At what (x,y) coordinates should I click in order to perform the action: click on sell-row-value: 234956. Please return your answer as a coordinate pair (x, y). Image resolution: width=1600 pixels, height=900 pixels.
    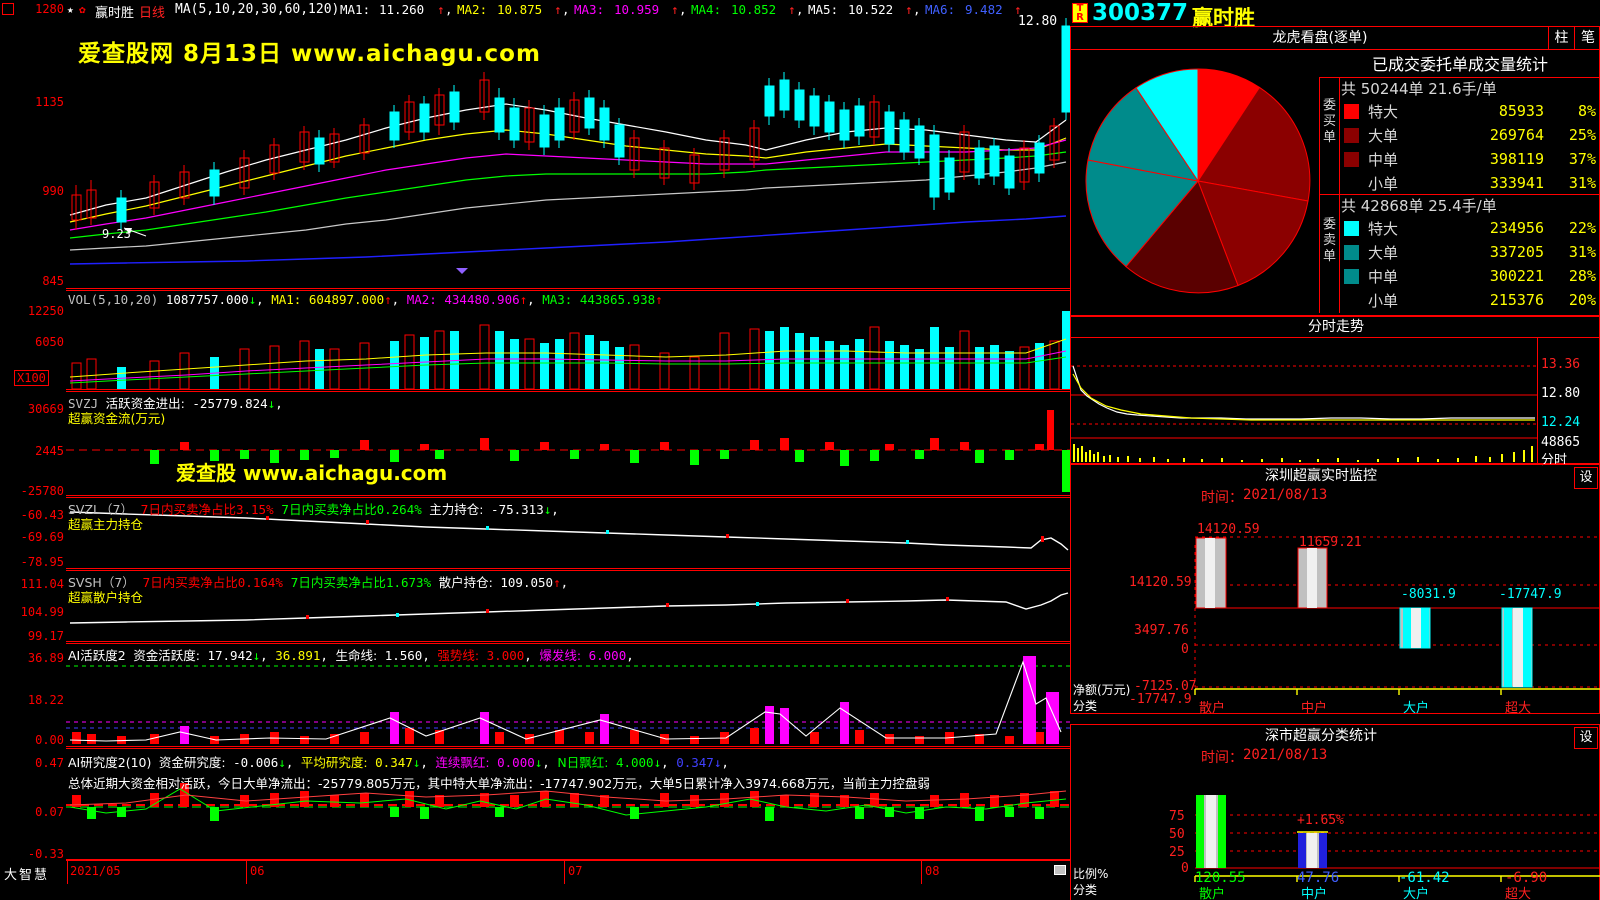
    Looking at the image, I should click on (1516, 228).